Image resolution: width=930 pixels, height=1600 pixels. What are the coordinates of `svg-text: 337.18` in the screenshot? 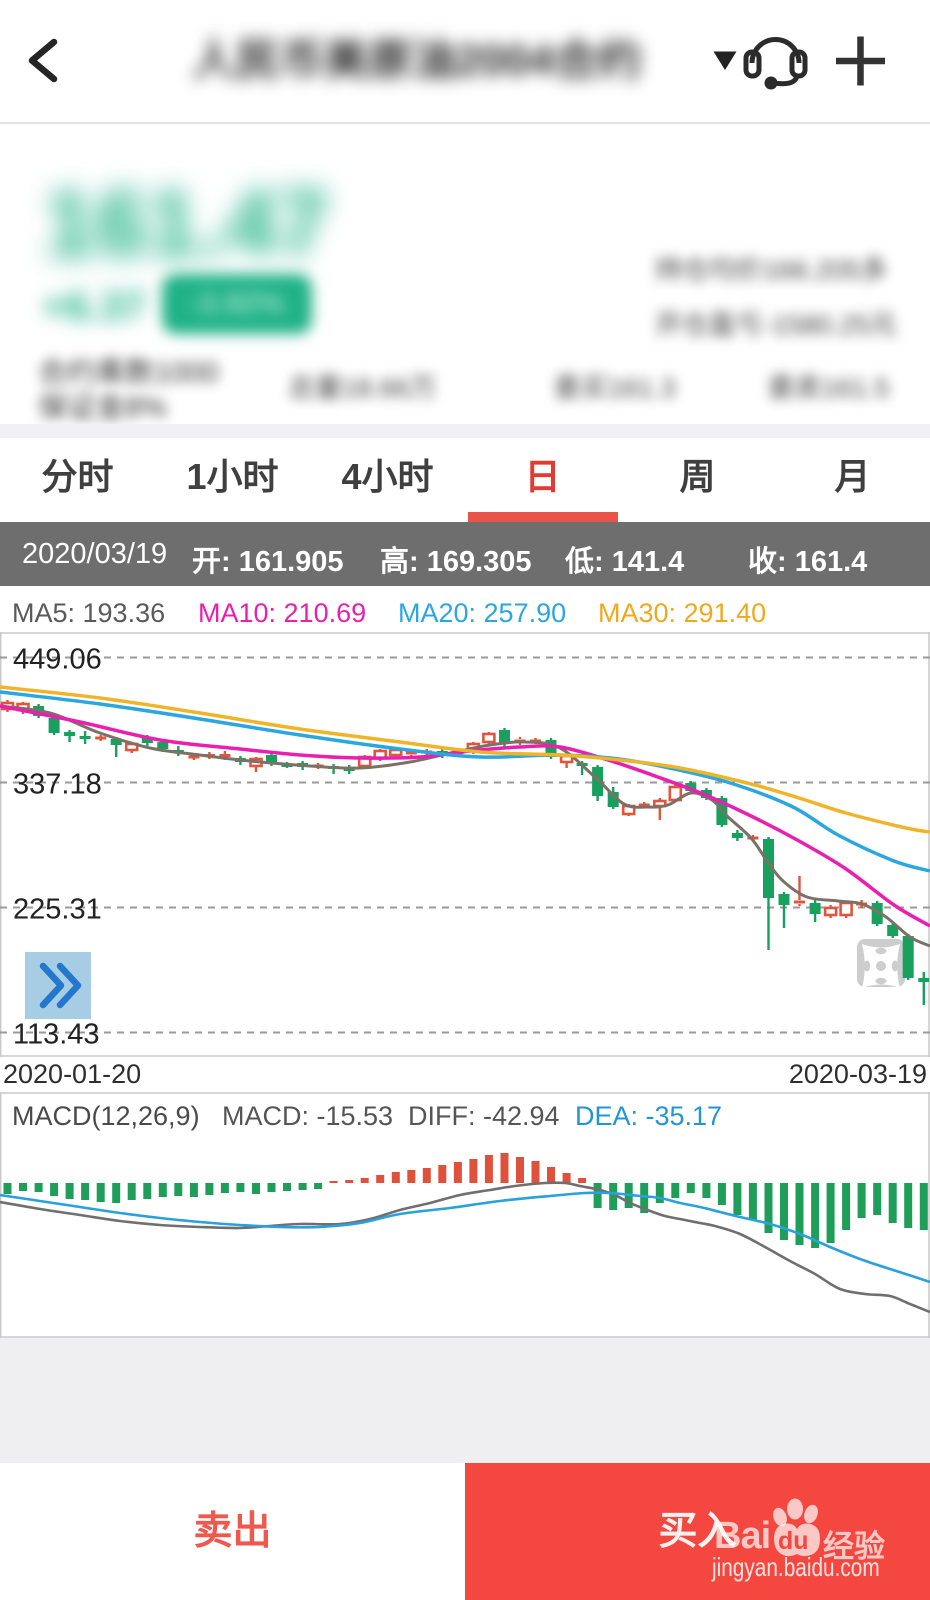 It's located at (57, 785).